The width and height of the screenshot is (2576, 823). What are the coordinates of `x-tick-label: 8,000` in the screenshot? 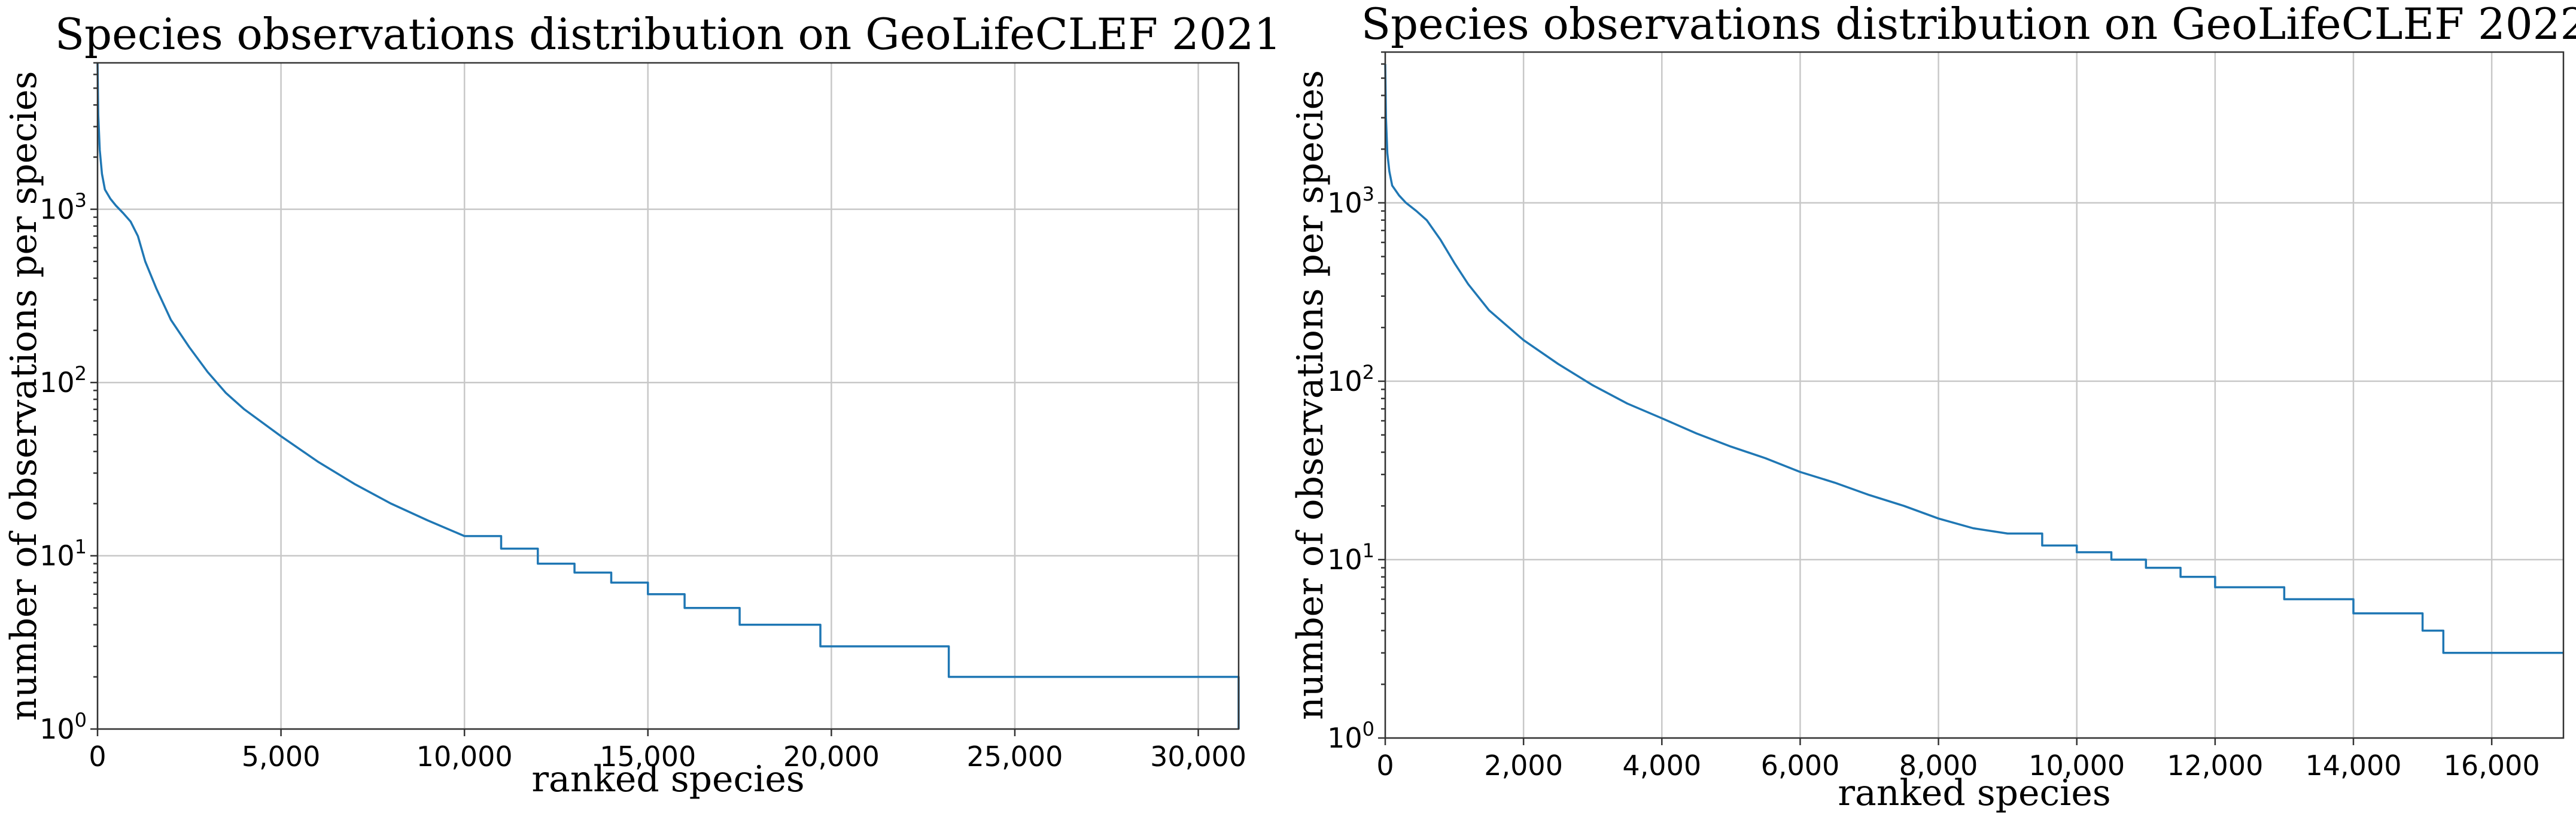 It's located at (1938, 765).